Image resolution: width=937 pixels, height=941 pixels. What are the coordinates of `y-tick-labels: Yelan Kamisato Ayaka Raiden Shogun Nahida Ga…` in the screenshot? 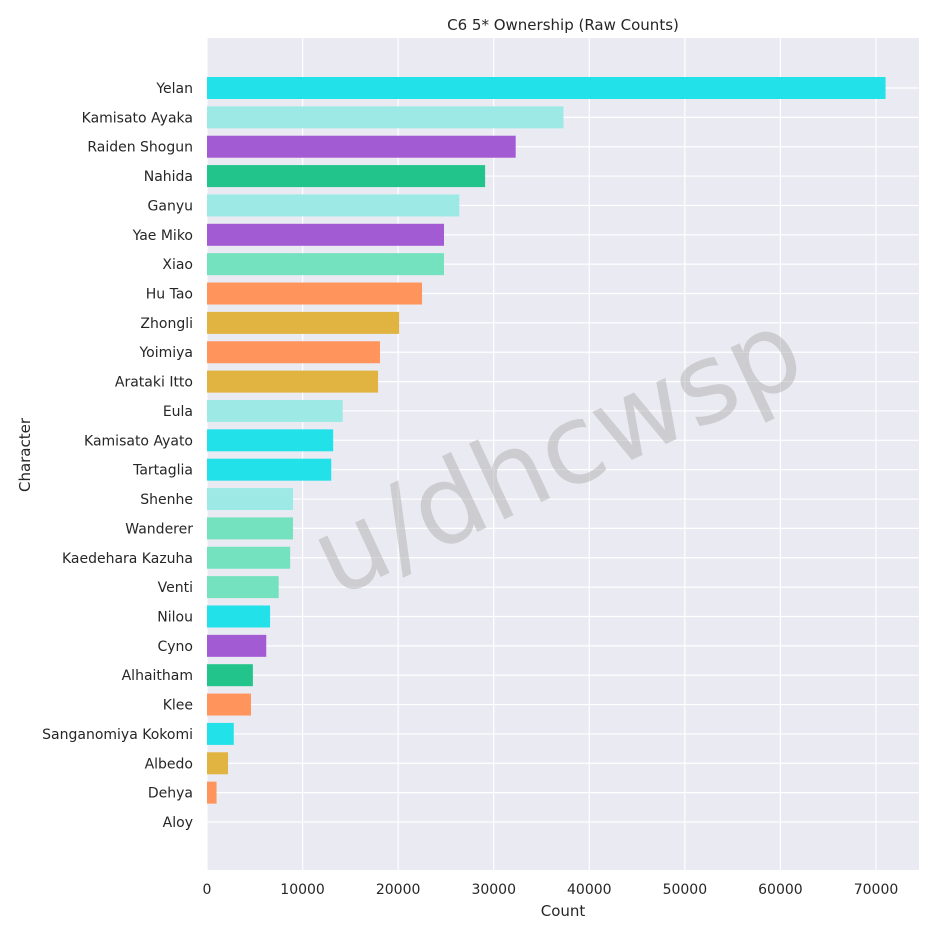 It's located at (117, 456).